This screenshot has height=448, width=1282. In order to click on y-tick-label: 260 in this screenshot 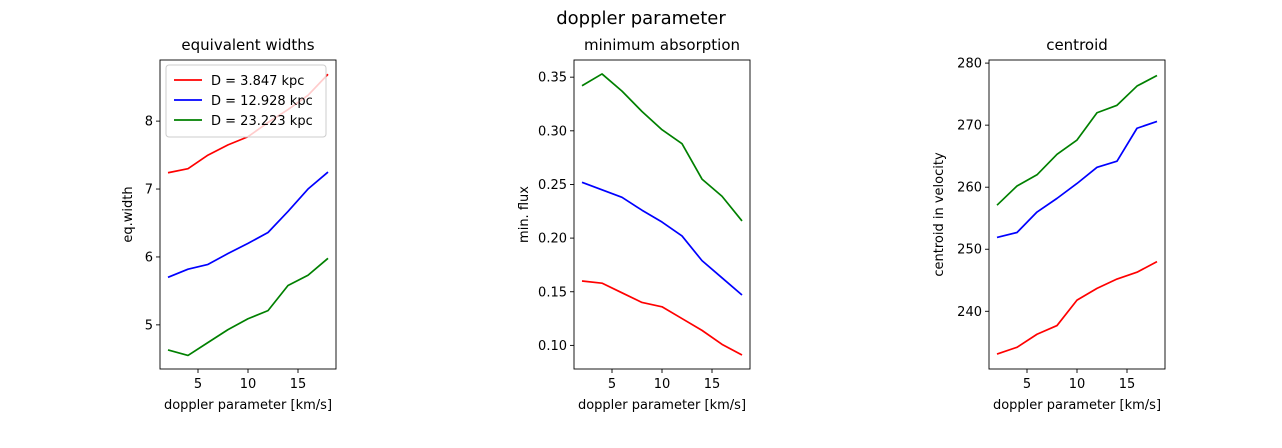, I will do `click(969, 188)`.